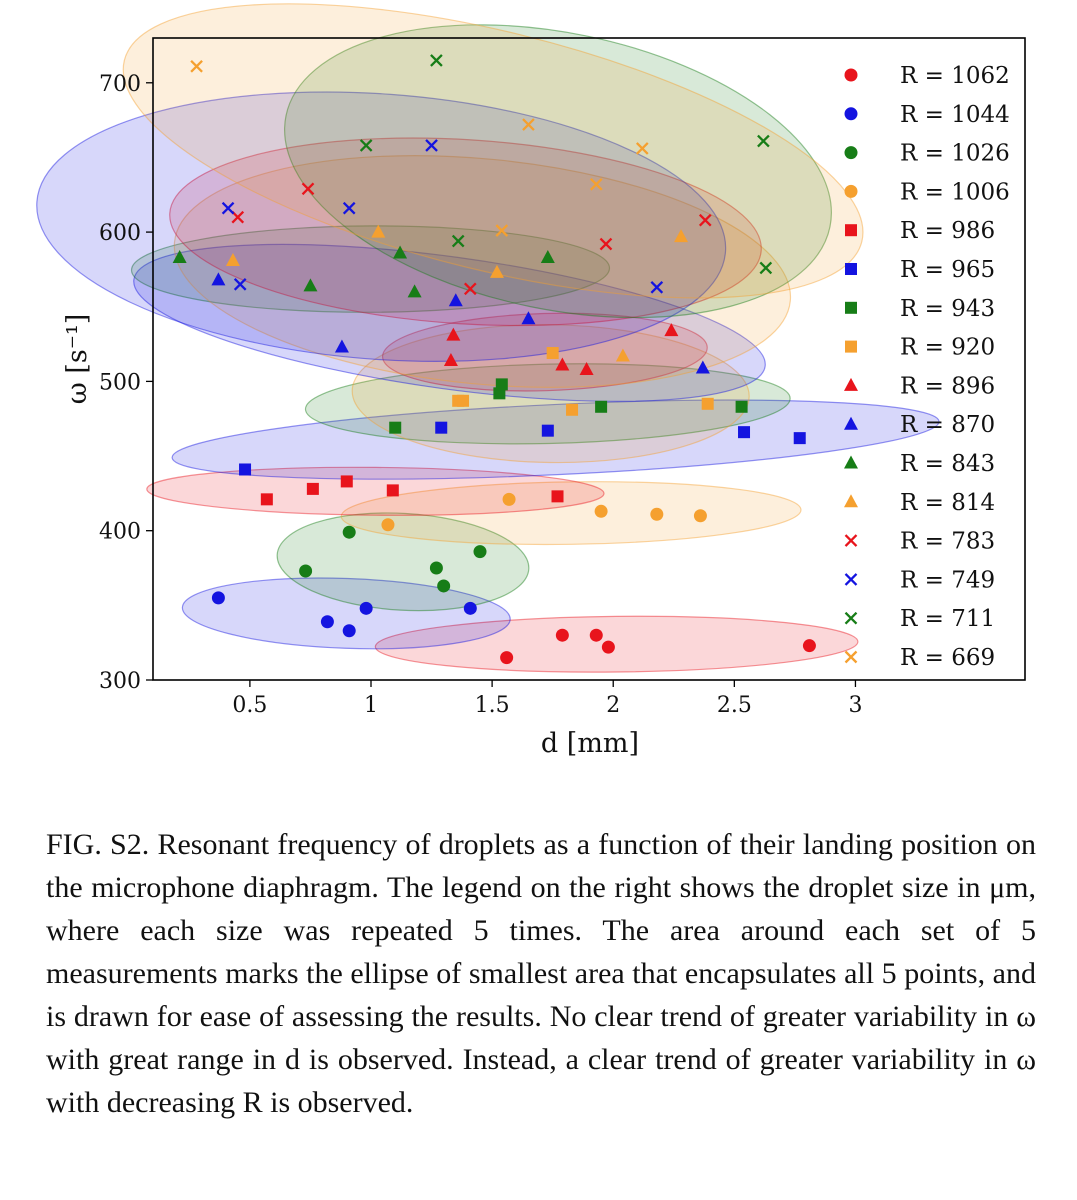  I want to click on x-tick-label-3: 2, so click(613, 705).